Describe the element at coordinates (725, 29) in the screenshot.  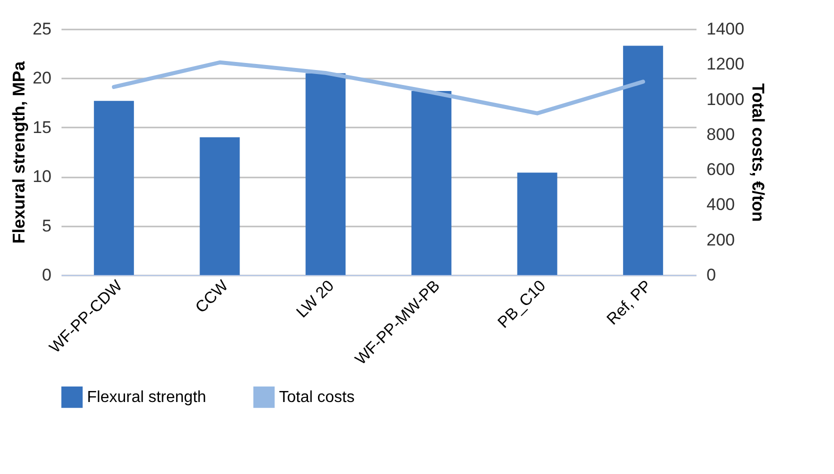
I see `y2-tick-label: 1400` at that location.